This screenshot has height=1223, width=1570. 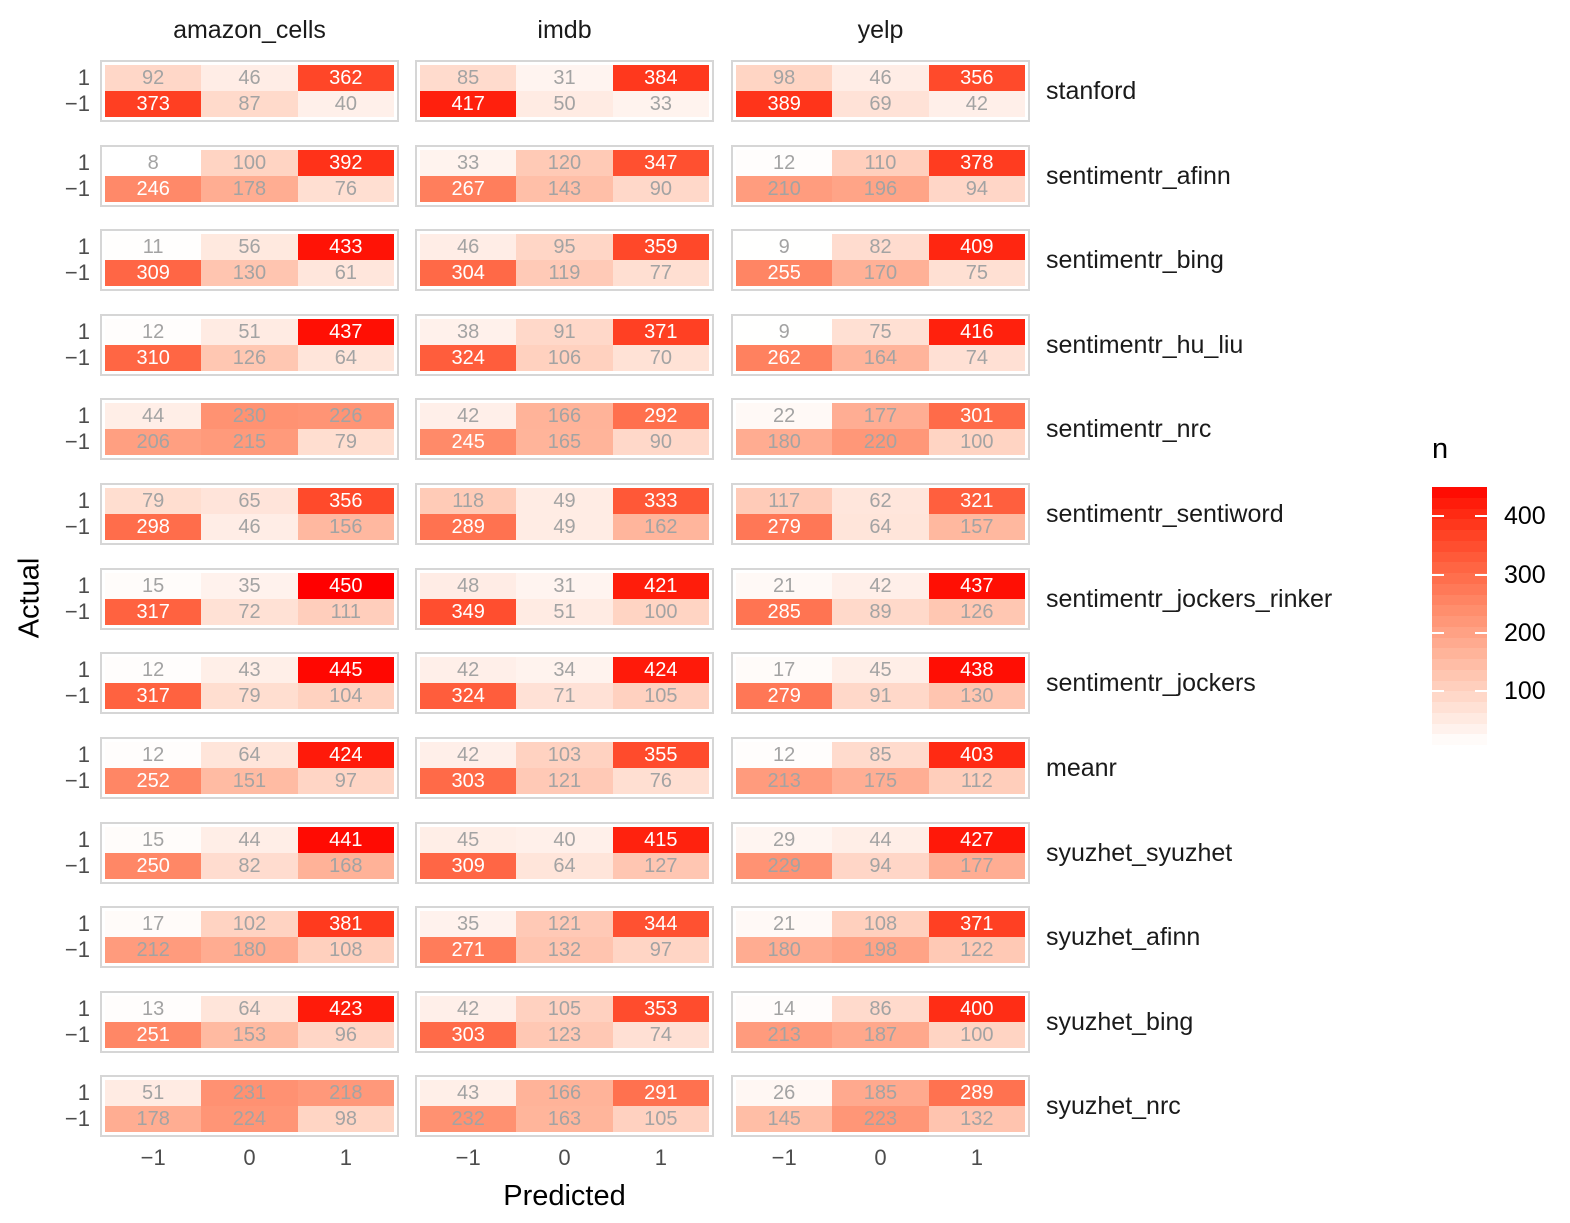 I want to click on heatmap-cell: 309, so click(x=153, y=273).